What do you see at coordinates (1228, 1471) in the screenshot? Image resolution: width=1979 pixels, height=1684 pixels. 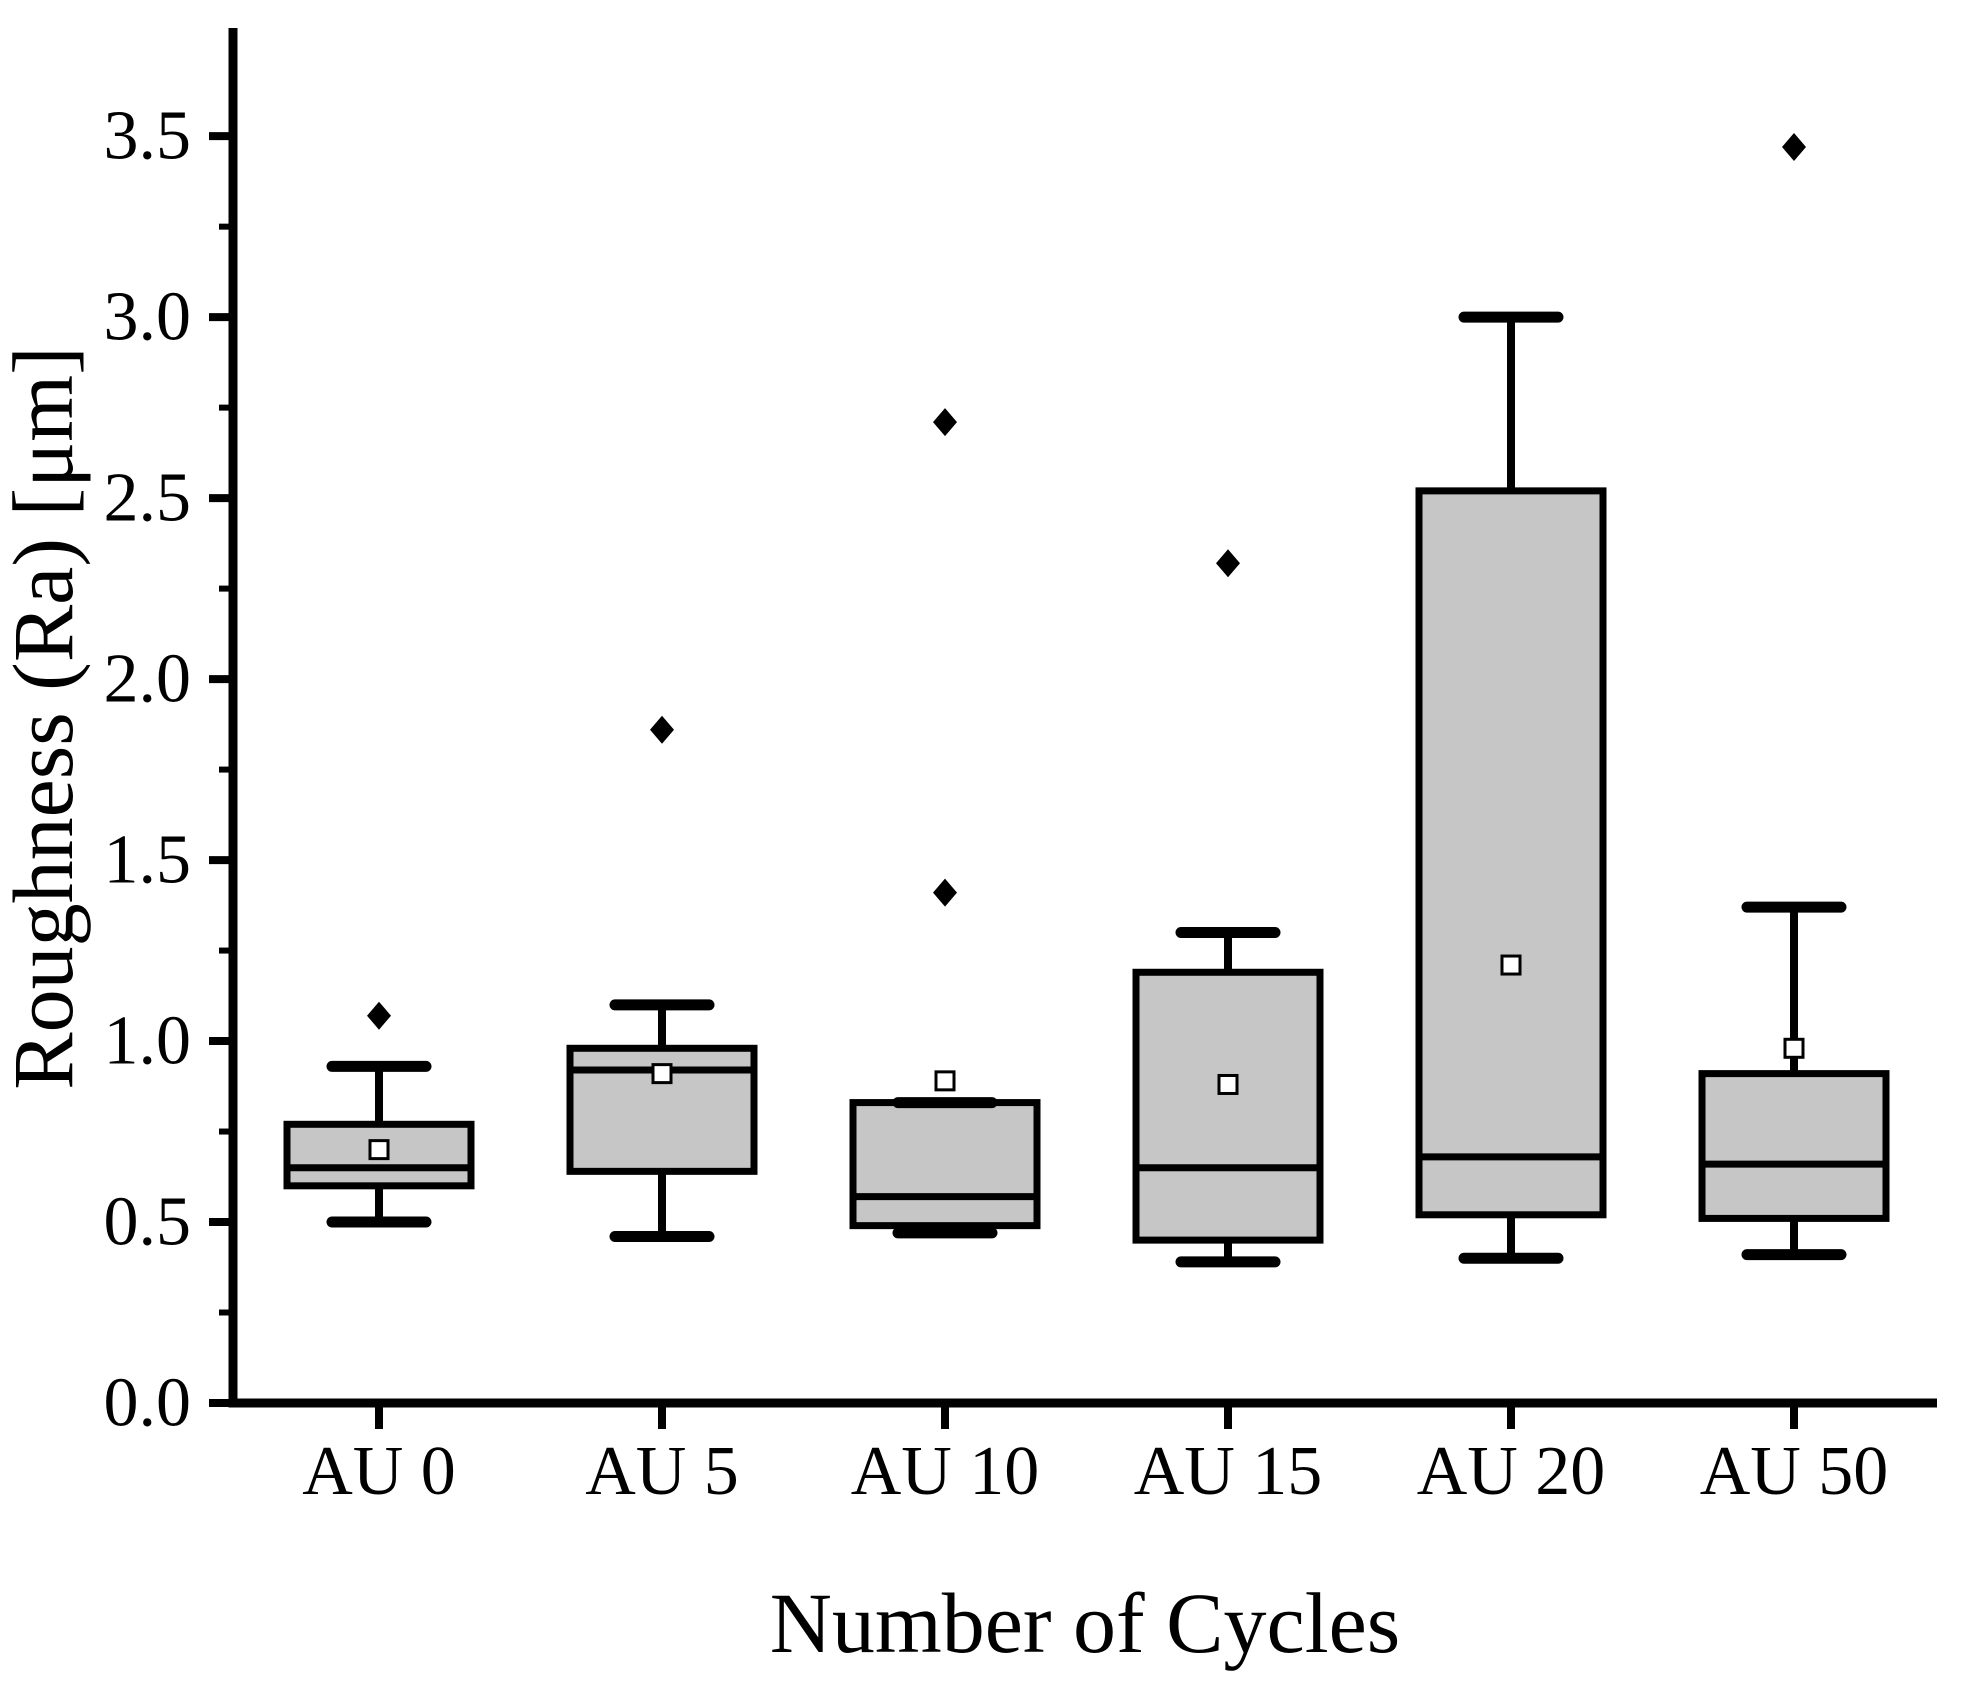 I see `x-category-label: AU 15` at bounding box center [1228, 1471].